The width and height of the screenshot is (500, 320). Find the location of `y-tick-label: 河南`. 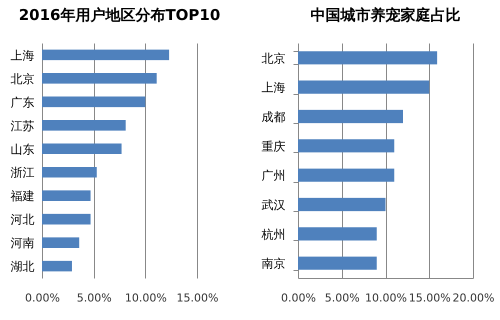

y-tick-label: 河南 is located at coordinates (22, 243).